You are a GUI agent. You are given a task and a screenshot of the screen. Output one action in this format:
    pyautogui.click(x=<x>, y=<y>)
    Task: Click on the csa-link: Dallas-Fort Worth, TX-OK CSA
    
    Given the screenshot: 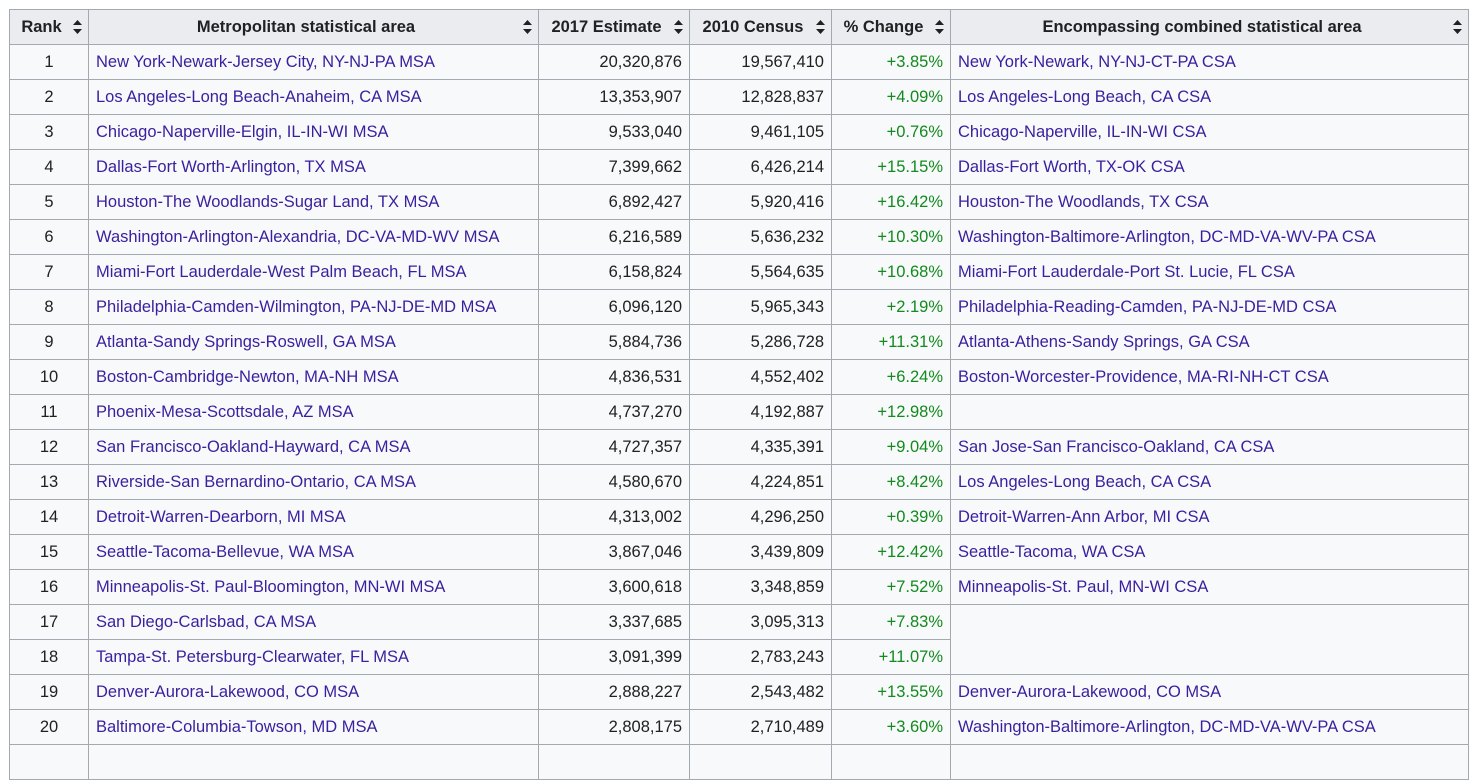 What is the action you would take?
    pyautogui.click(x=1071, y=166)
    